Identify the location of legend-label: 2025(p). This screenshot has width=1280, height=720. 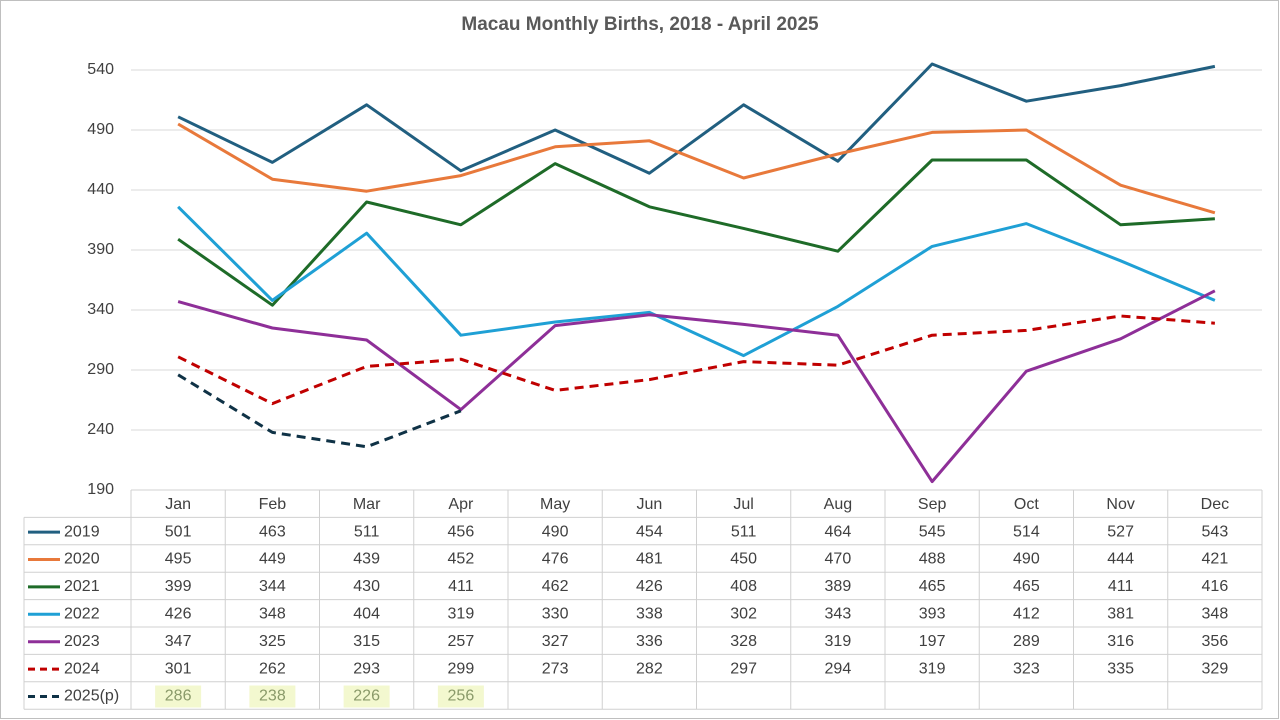
(91, 696).